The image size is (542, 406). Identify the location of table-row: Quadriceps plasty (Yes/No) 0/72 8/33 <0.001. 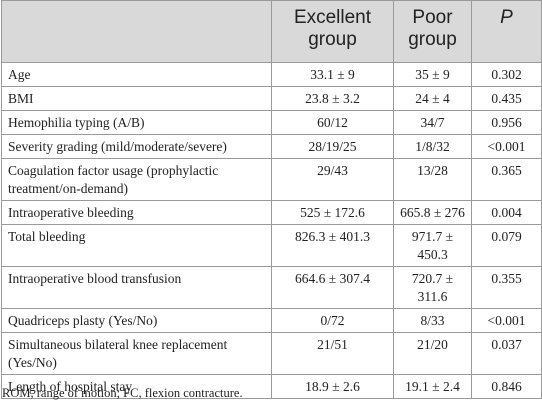
(271, 320).